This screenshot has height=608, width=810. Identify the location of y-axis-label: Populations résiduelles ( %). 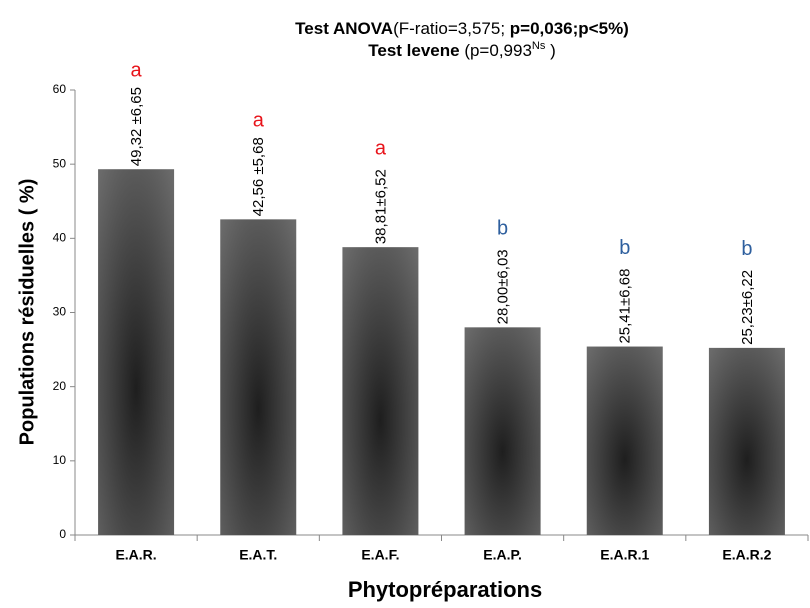
(27, 312).